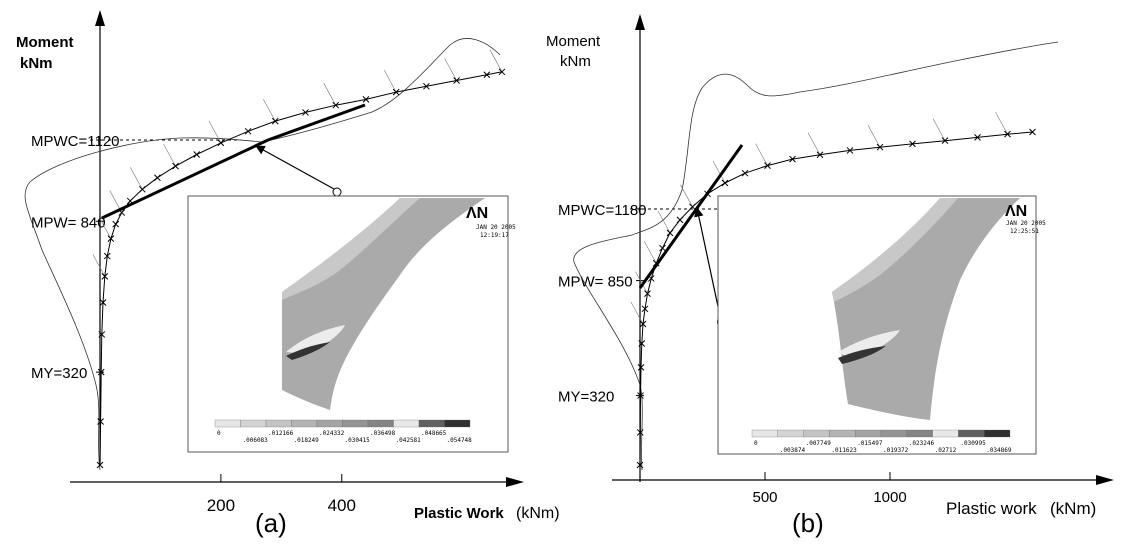 The height and width of the screenshot is (552, 1136). What do you see at coordinates (595, 282) in the screenshot?
I see `annotation-label: MPW= 850` at bounding box center [595, 282].